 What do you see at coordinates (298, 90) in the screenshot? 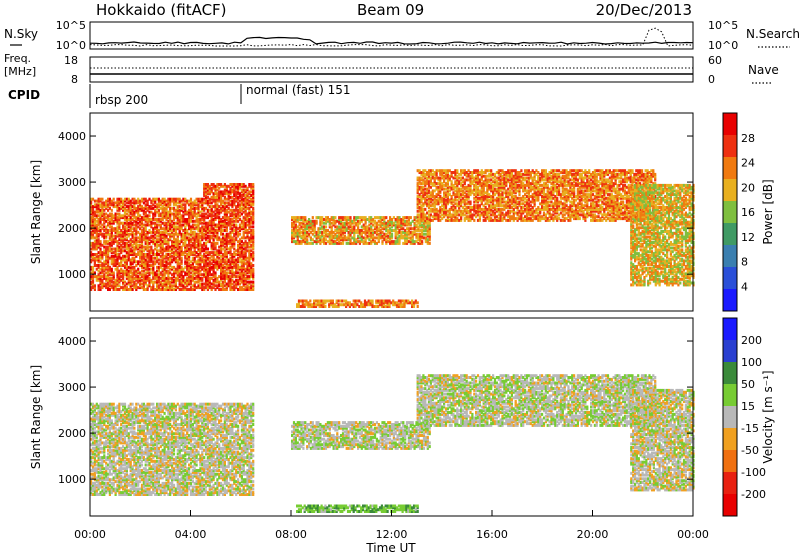
I see `cpid-mode-2: normal (fast) 151` at bounding box center [298, 90].